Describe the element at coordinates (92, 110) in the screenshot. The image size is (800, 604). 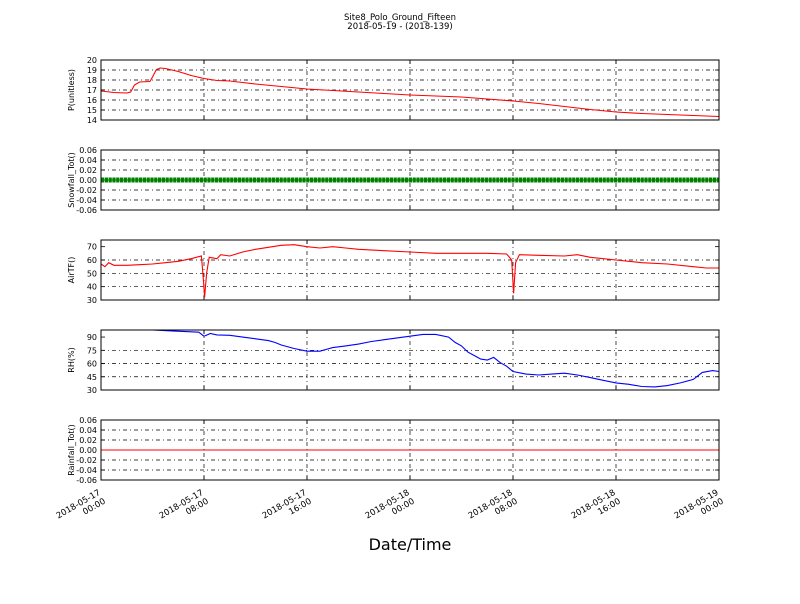
I see `panel-0-ytick-label: 15` at that location.